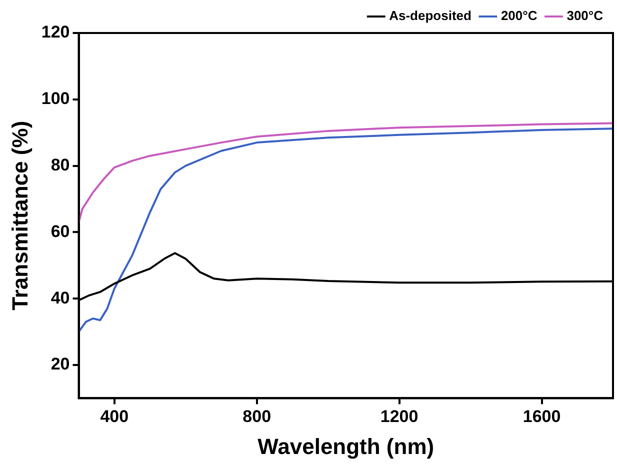  What do you see at coordinates (55, 98) in the screenshot?
I see `y-tick-label: 100` at bounding box center [55, 98].